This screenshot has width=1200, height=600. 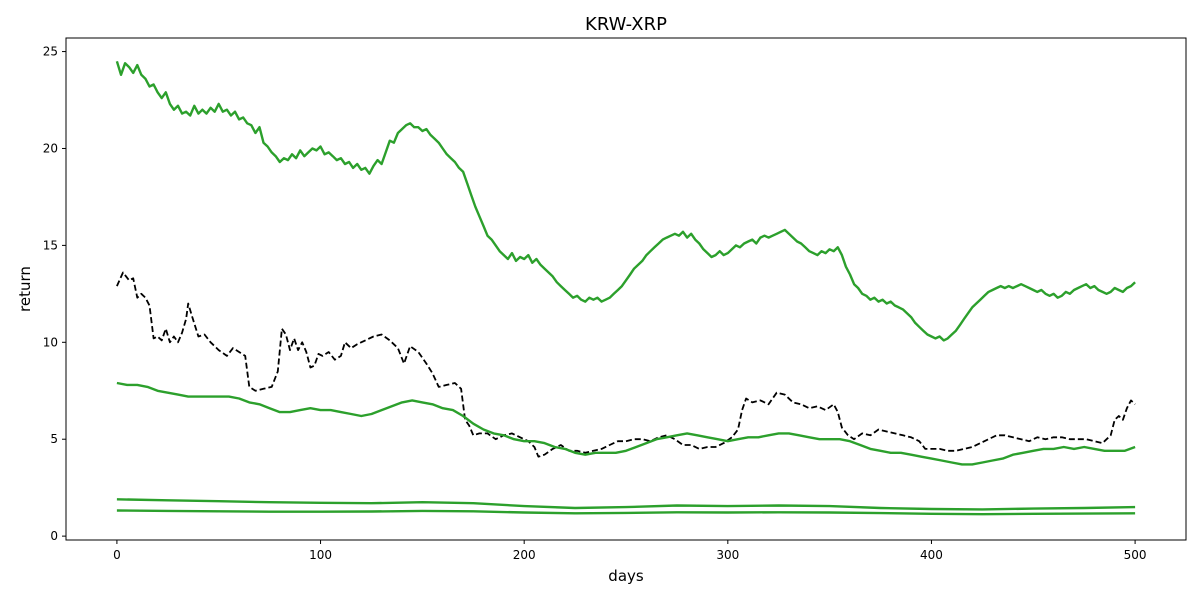 I want to click on y-tick-label: 15, so click(x=50, y=245).